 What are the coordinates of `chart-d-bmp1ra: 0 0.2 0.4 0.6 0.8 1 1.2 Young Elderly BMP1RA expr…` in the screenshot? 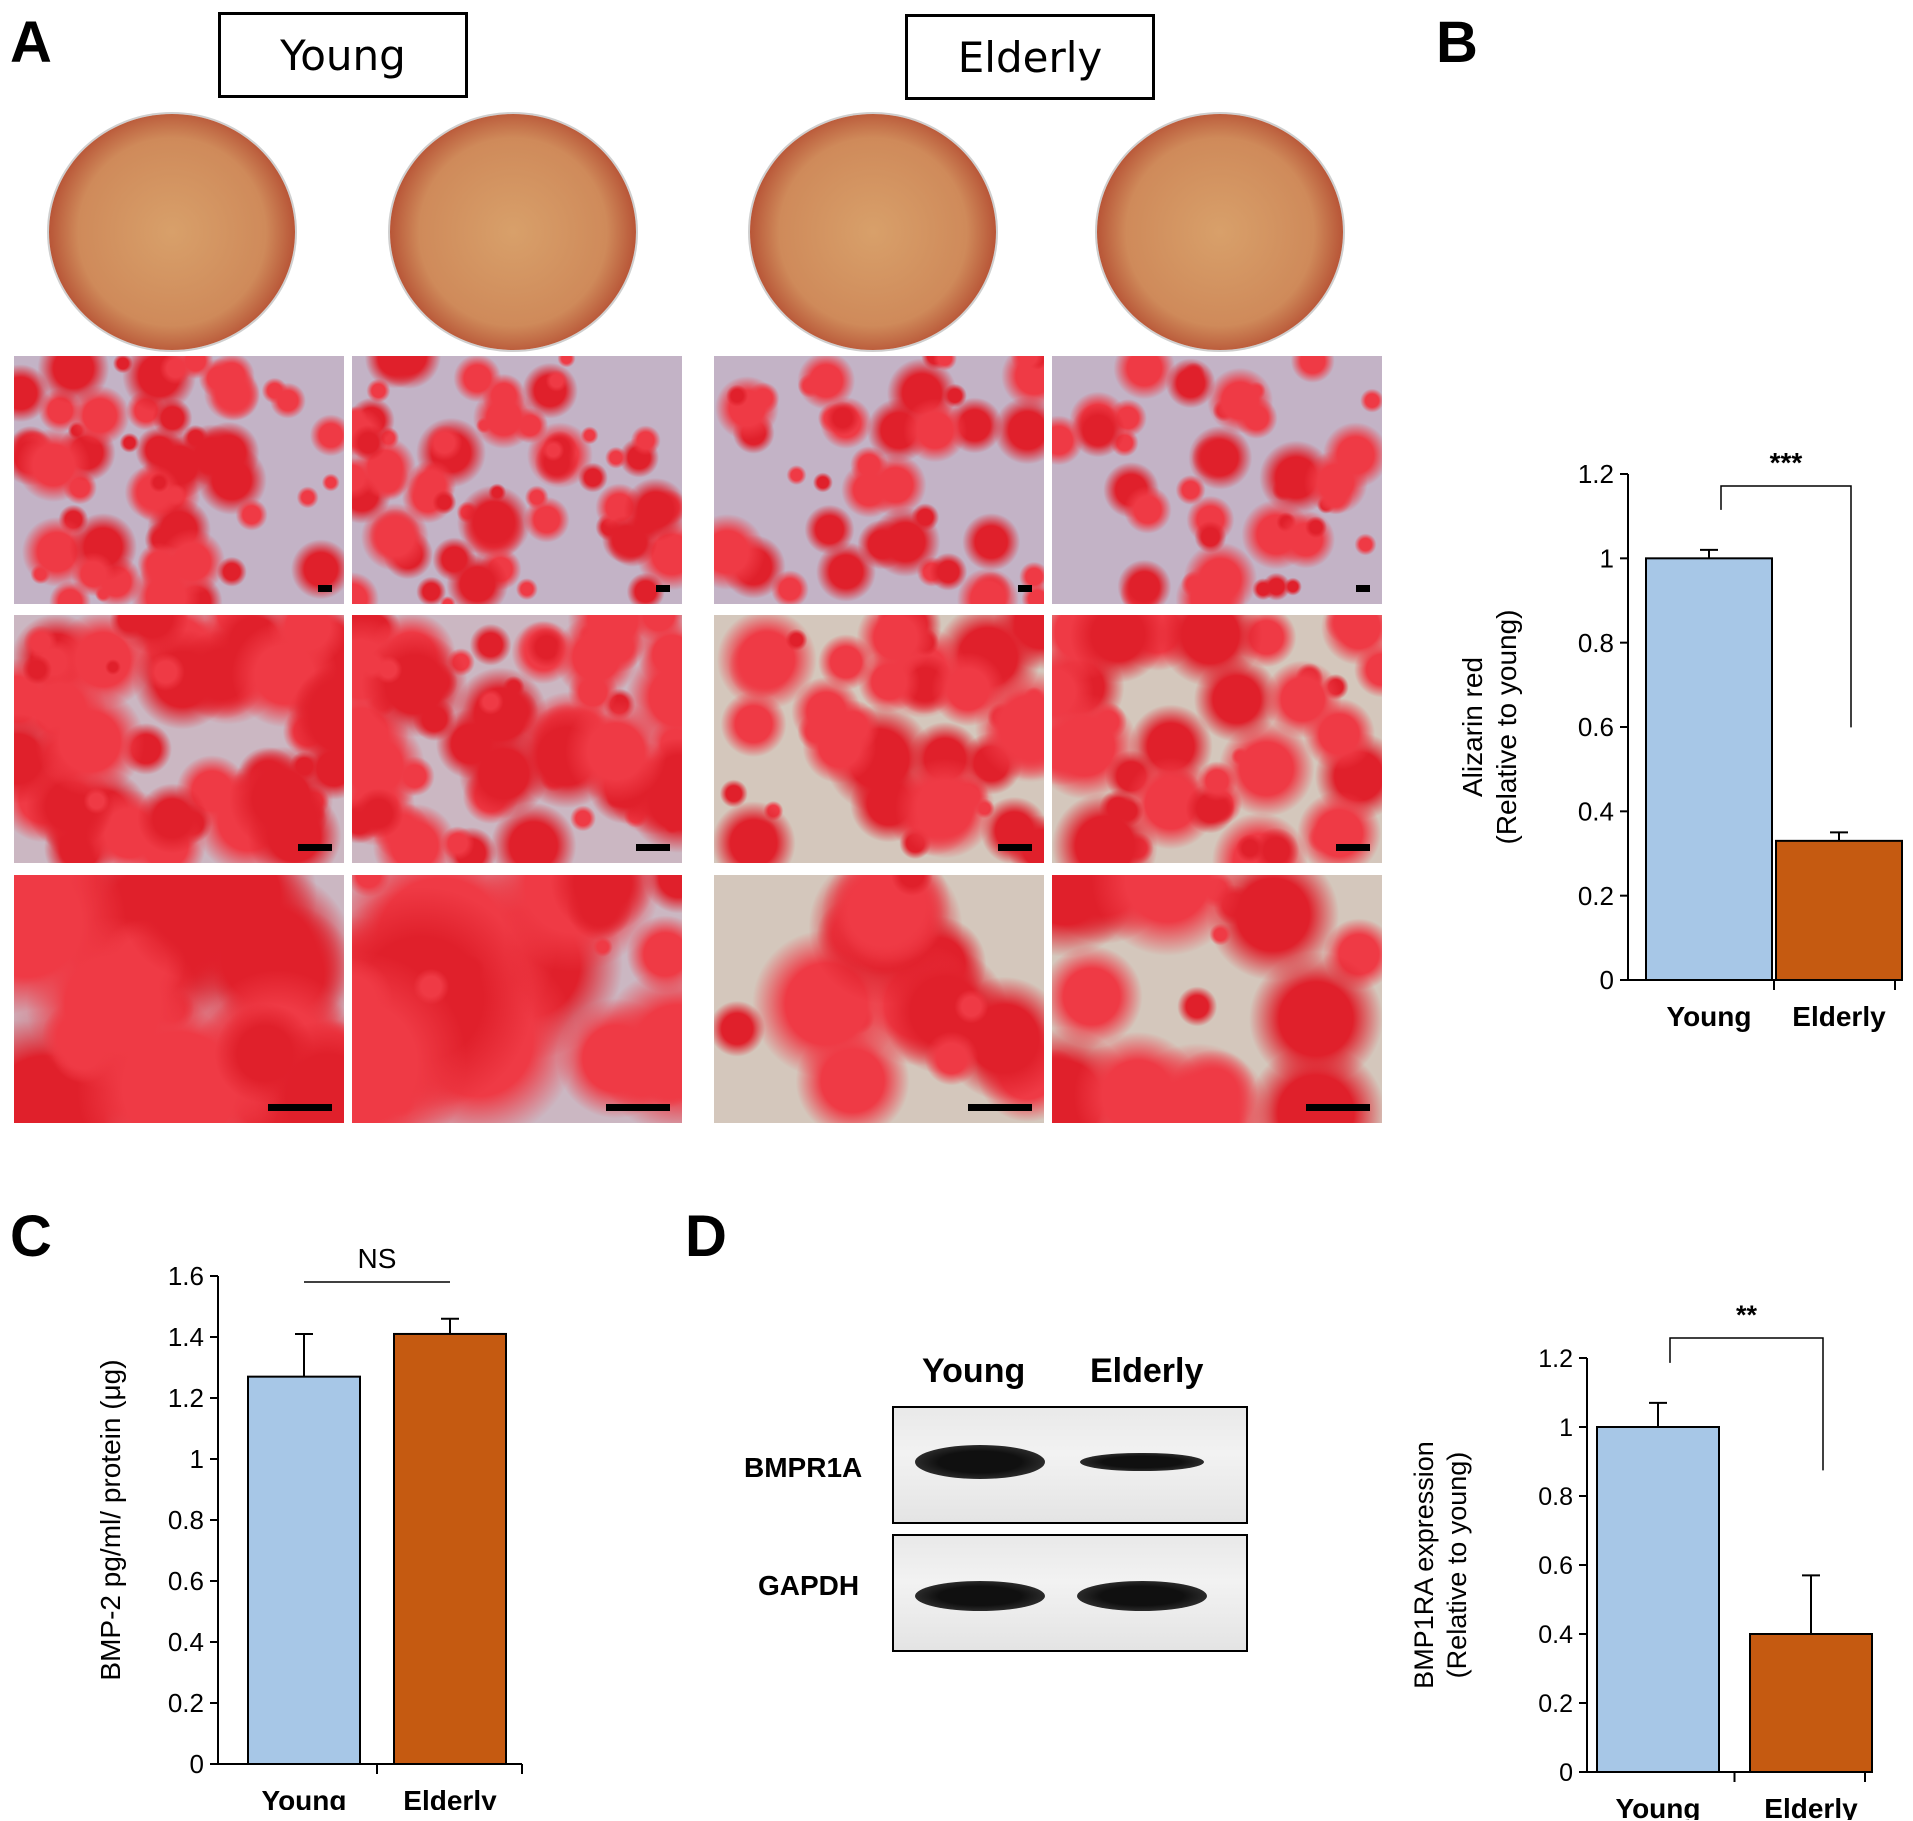 It's located at (1641, 1560).